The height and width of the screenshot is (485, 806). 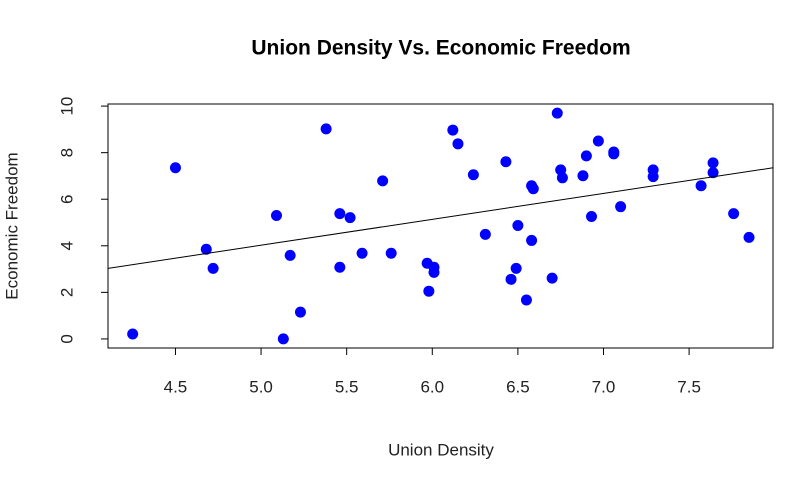 What do you see at coordinates (66, 338) in the screenshot?
I see `y-tick-label: 0` at bounding box center [66, 338].